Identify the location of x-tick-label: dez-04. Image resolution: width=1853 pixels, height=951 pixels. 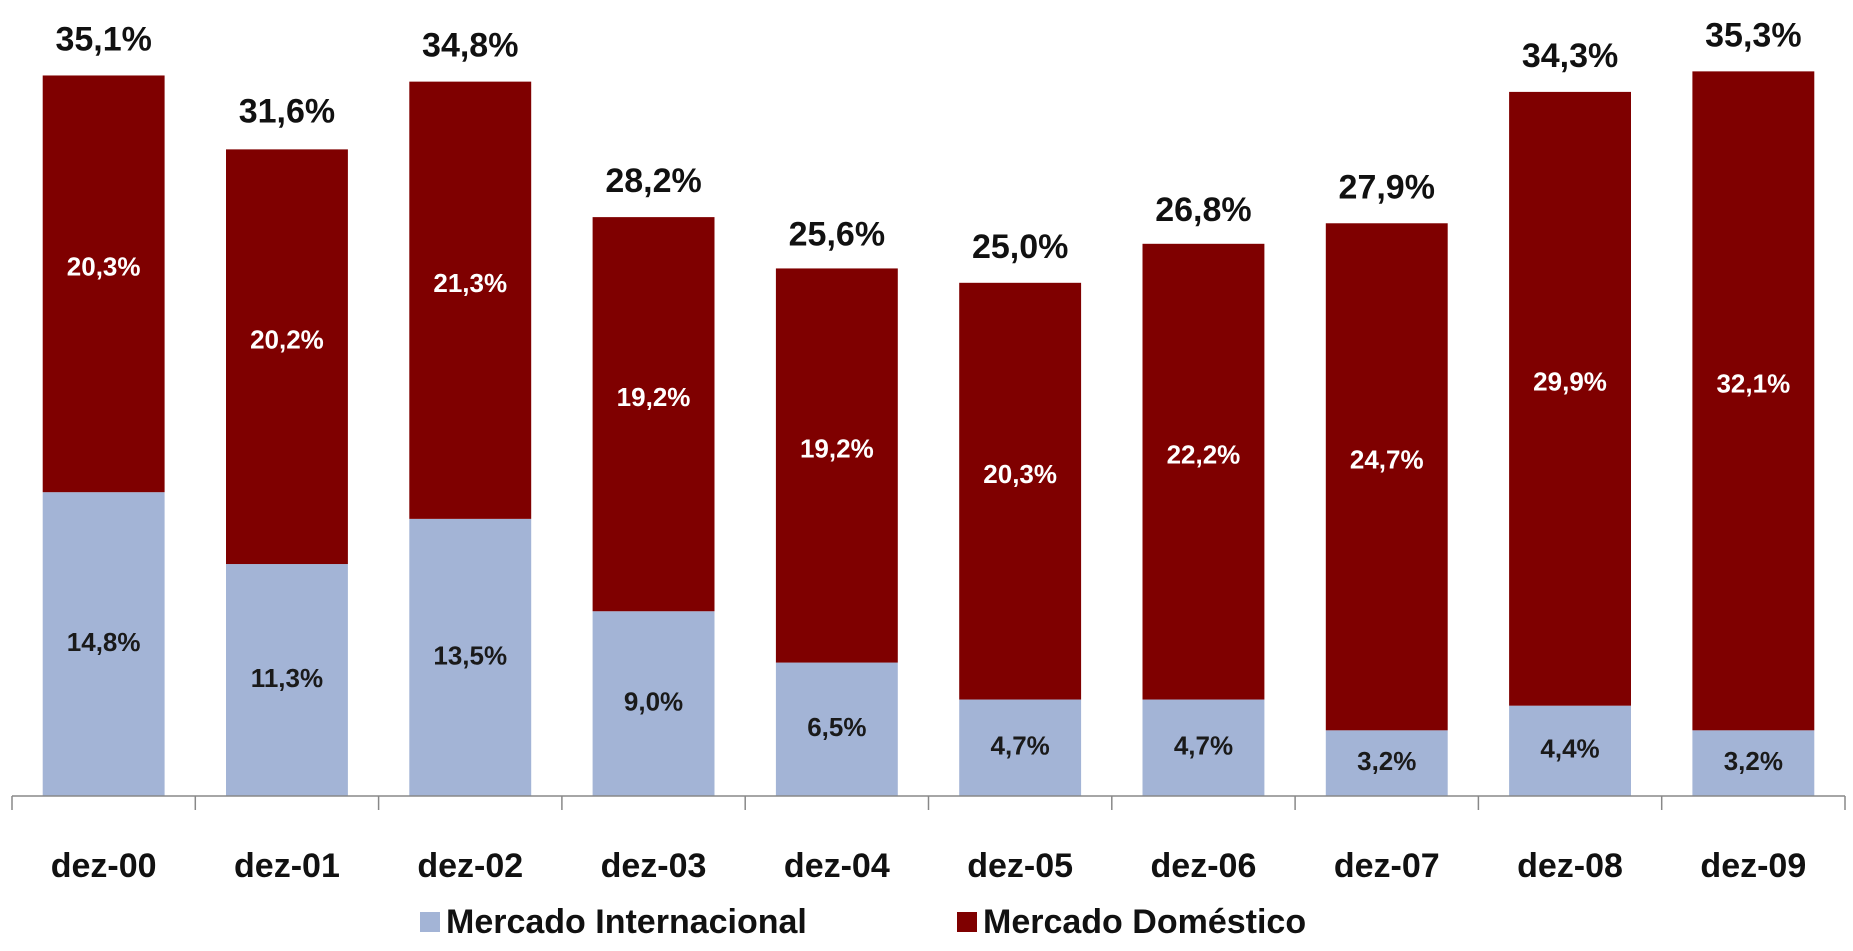
(837, 866).